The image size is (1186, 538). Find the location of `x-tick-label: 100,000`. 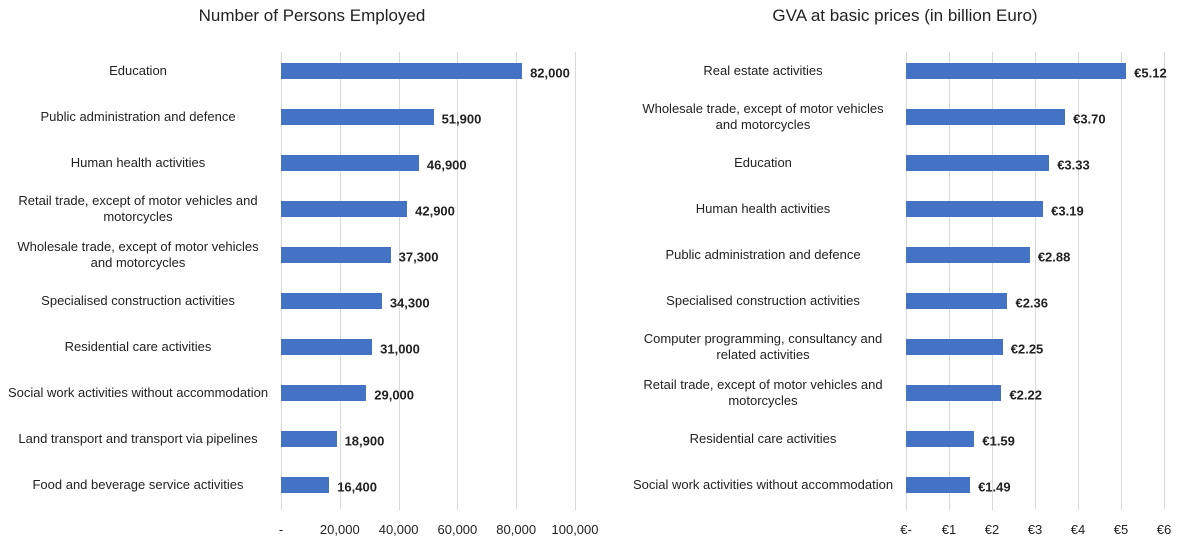

x-tick-label: 100,000 is located at coordinates (575, 529).